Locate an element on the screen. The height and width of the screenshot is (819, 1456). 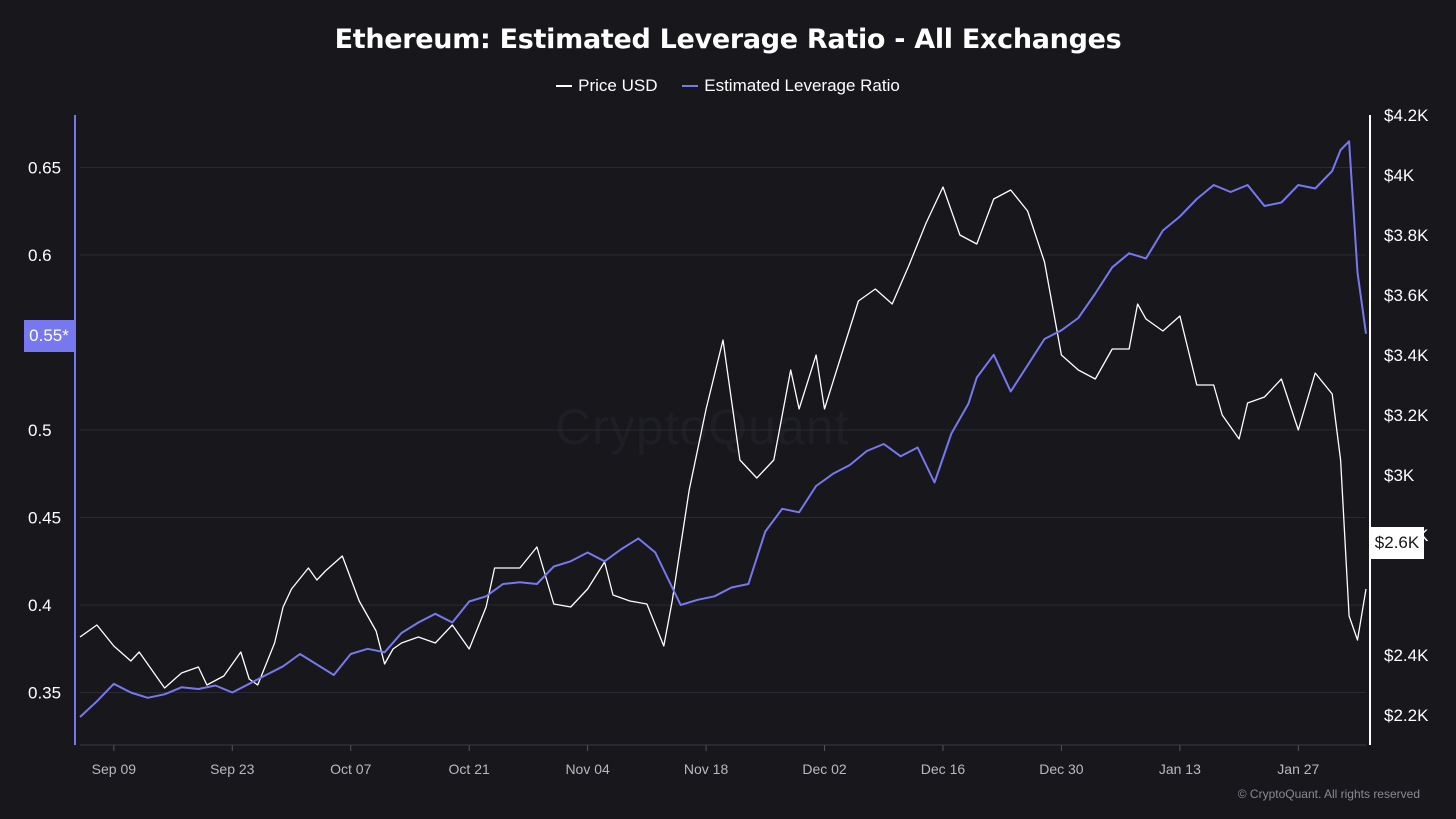
legend-item-leverage: Estimated Leverage Ratio is located at coordinates (791, 86).